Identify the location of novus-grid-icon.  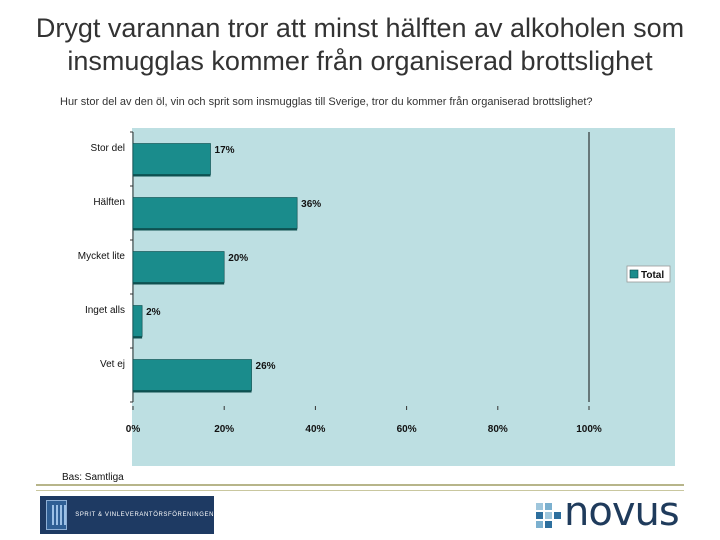
(549, 515).